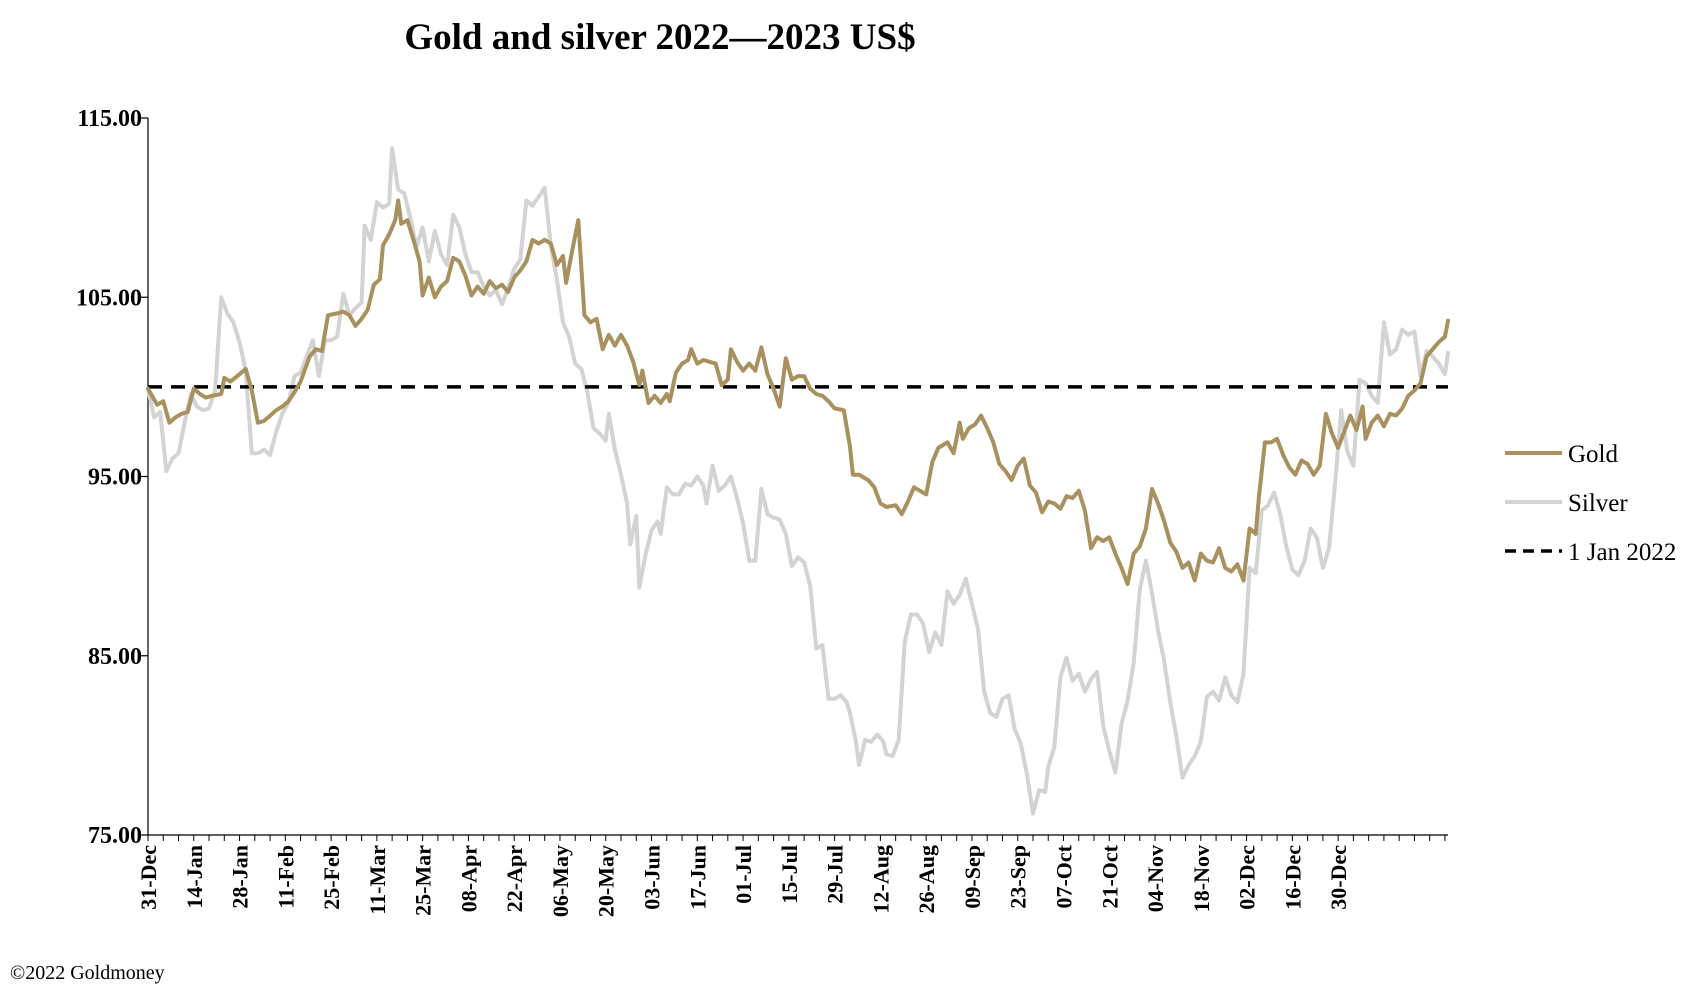  I want to click on legend-label: 1 Jan 2022, so click(1622, 552).